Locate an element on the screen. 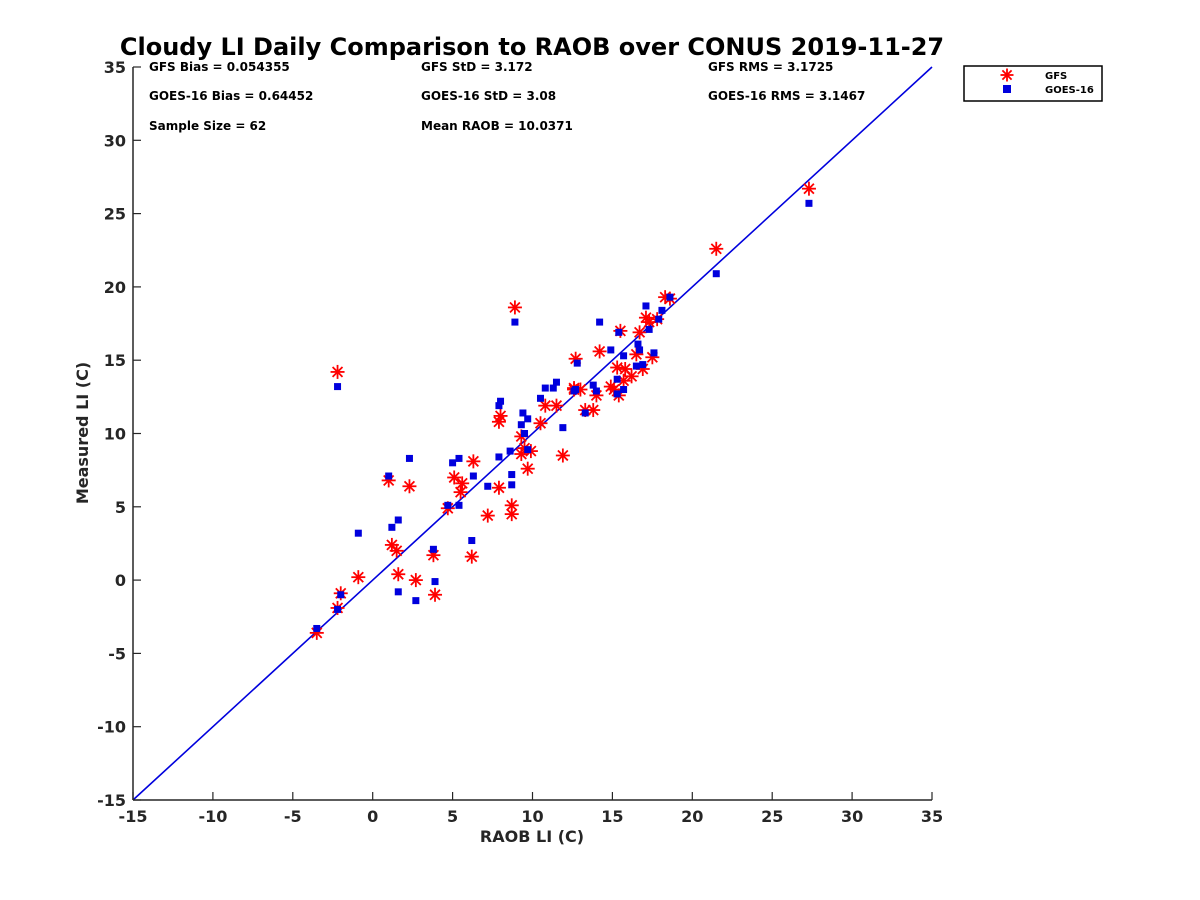  legend-label-gfs: GFS is located at coordinates (1056, 76).